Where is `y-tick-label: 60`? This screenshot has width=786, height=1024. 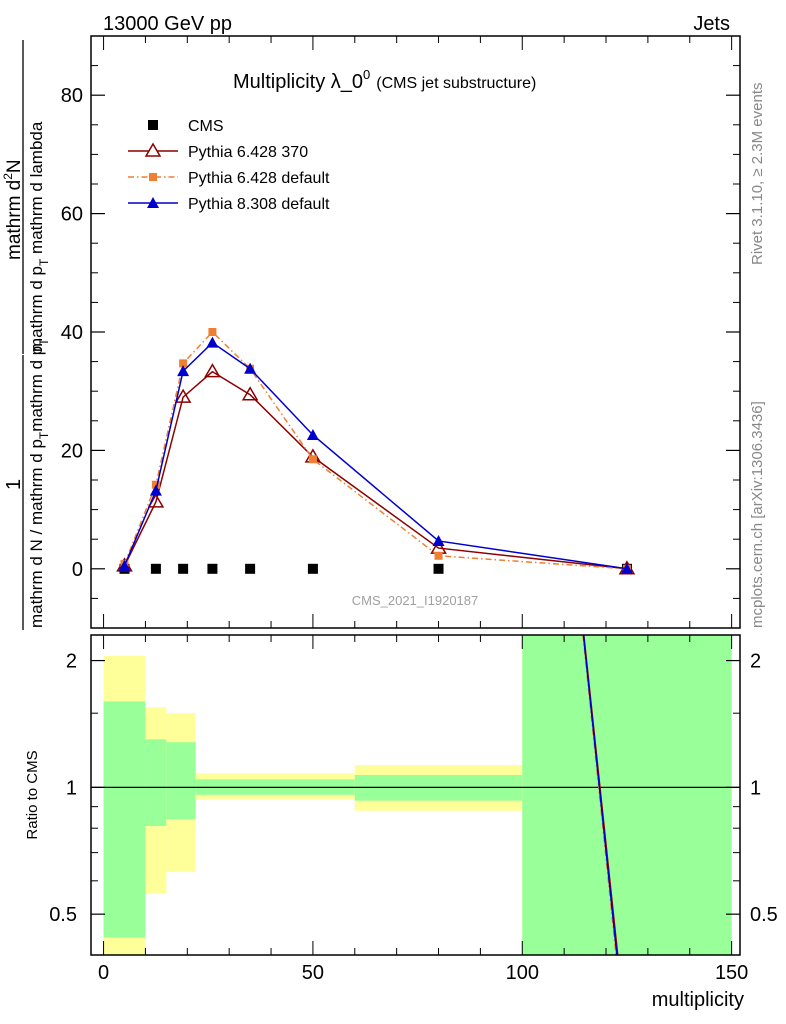
y-tick-label: 60 is located at coordinates (72, 215).